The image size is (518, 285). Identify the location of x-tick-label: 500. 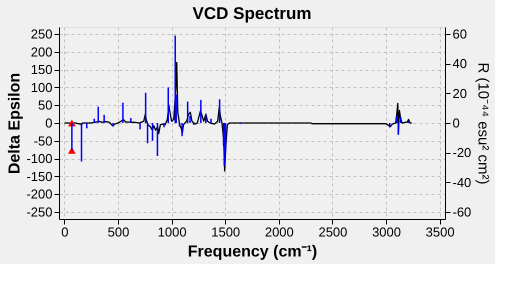
(119, 232).